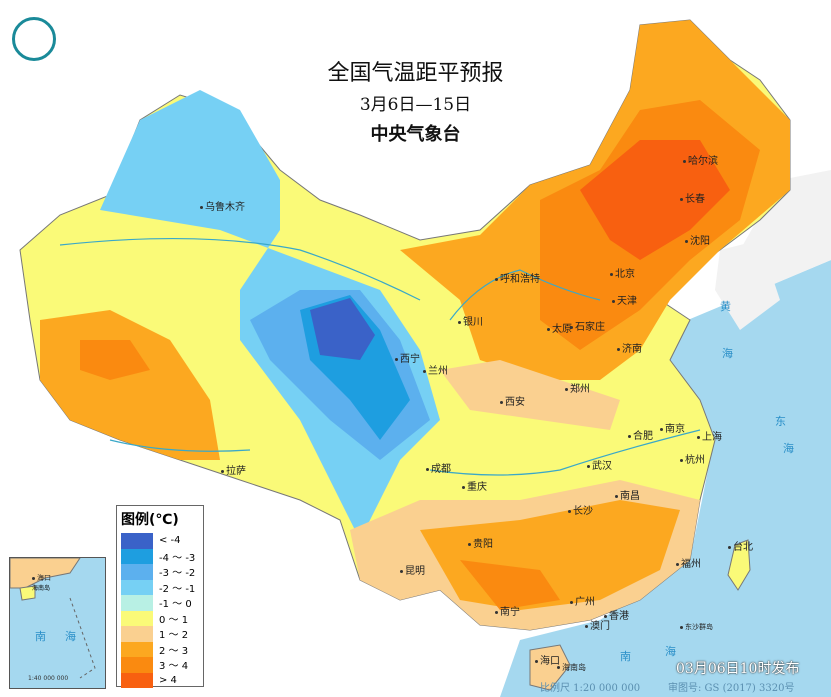 The image size is (831, 697). What do you see at coordinates (688, 562) in the screenshot?
I see `city-label: 福州` at bounding box center [688, 562].